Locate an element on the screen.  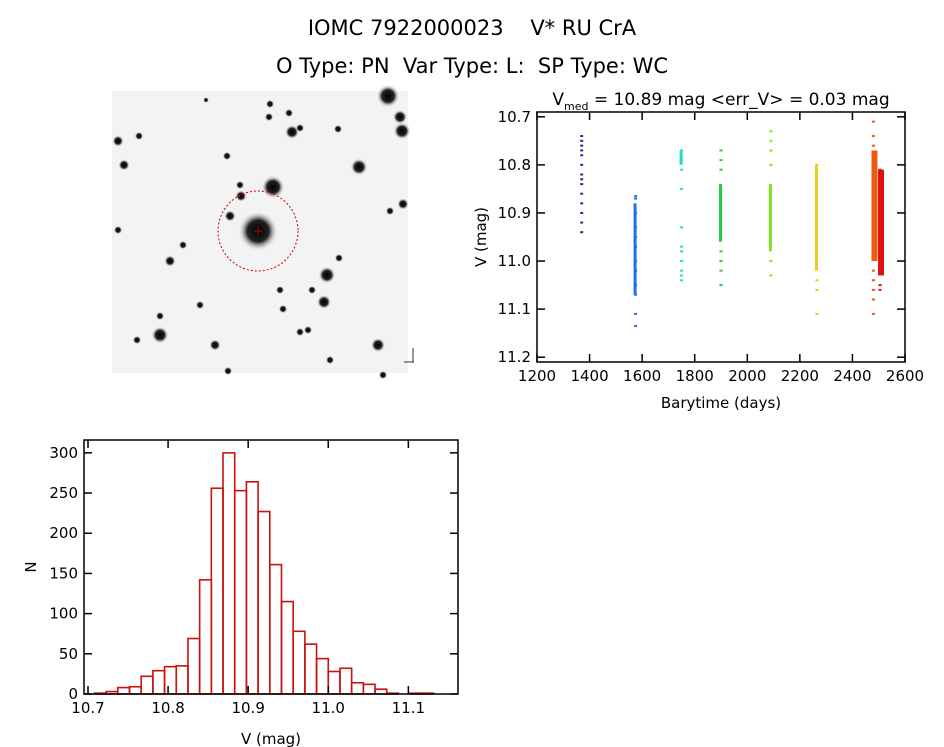
x-axis-label: V (mag) is located at coordinates (271, 738).